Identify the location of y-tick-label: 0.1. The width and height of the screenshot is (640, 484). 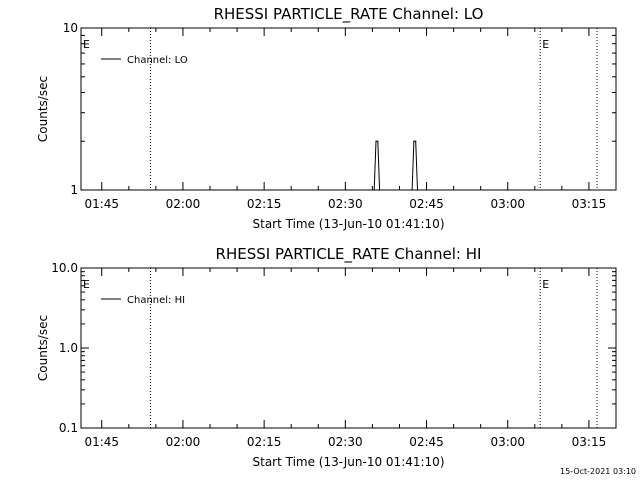
(68, 428).